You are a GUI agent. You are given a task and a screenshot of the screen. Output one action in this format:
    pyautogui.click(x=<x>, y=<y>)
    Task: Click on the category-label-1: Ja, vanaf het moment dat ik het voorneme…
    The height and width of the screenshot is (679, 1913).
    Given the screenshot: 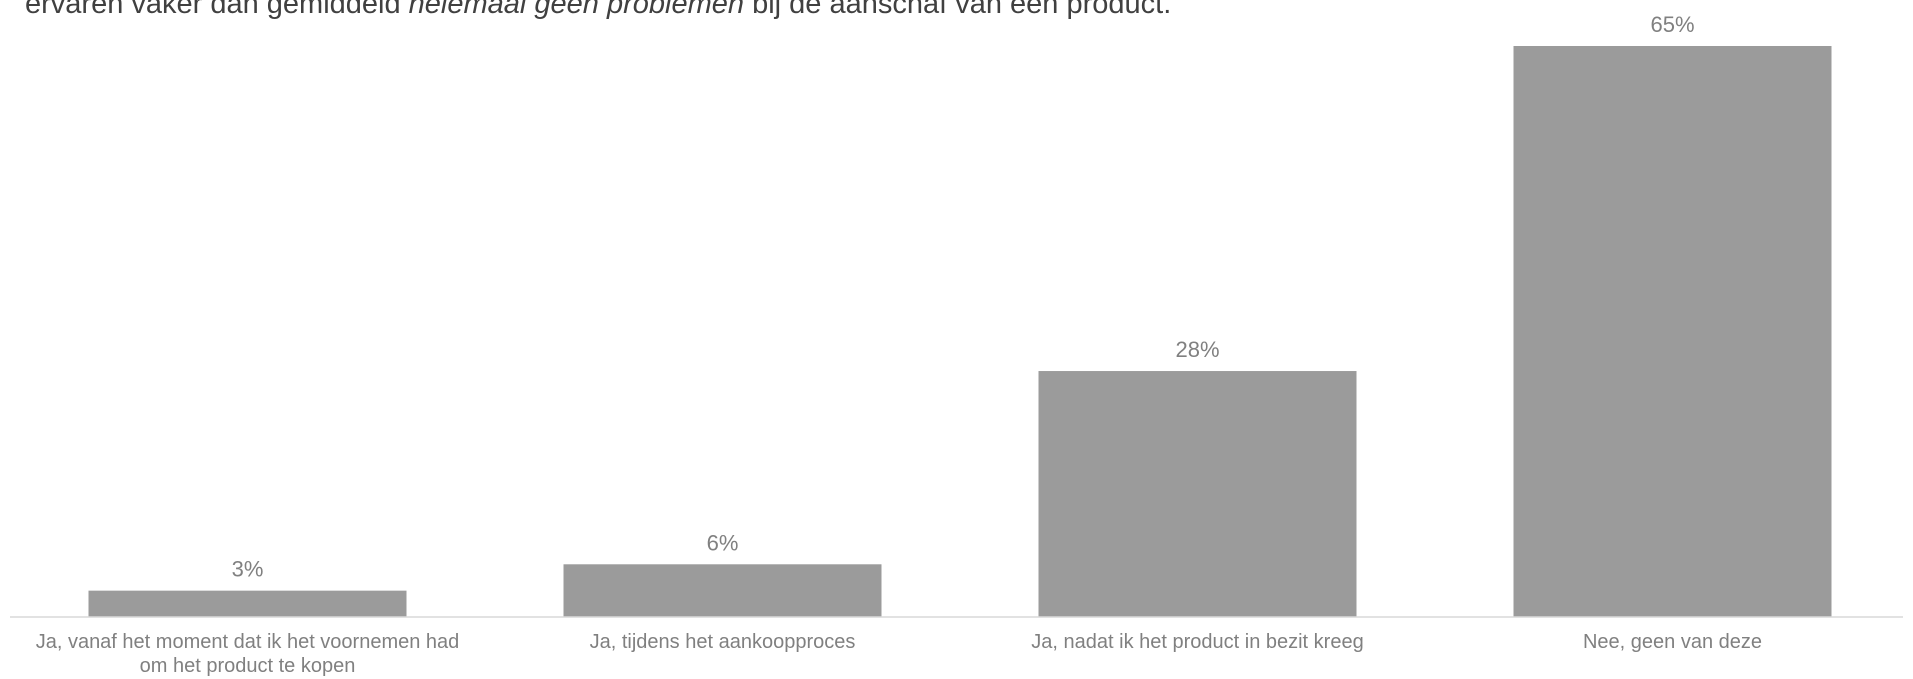 What is the action you would take?
    pyautogui.click(x=248, y=654)
    